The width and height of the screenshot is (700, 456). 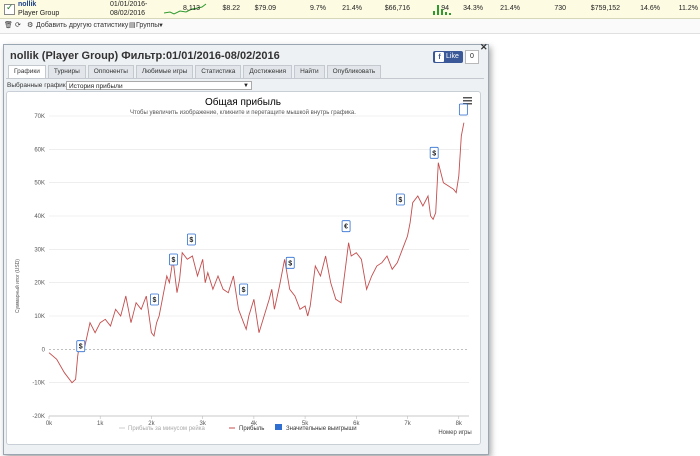 What do you see at coordinates (454, 433) in the screenshot?
I see `x-axis-label: Номер игры` at bounding box center [454, 433].